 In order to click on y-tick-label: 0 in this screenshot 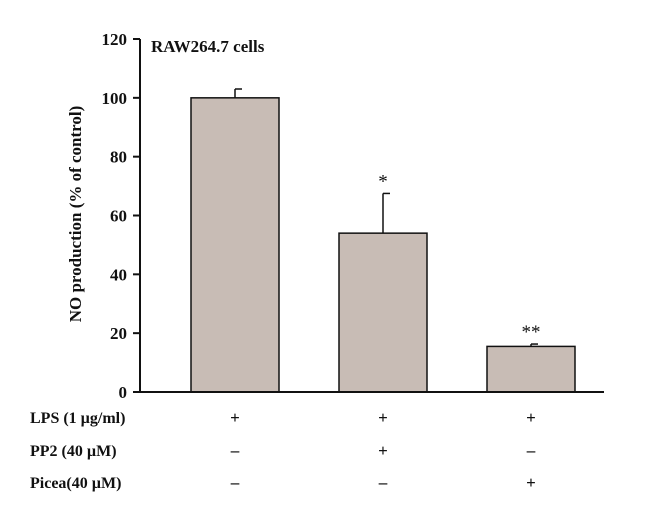, I will do `click(123, 392)`.